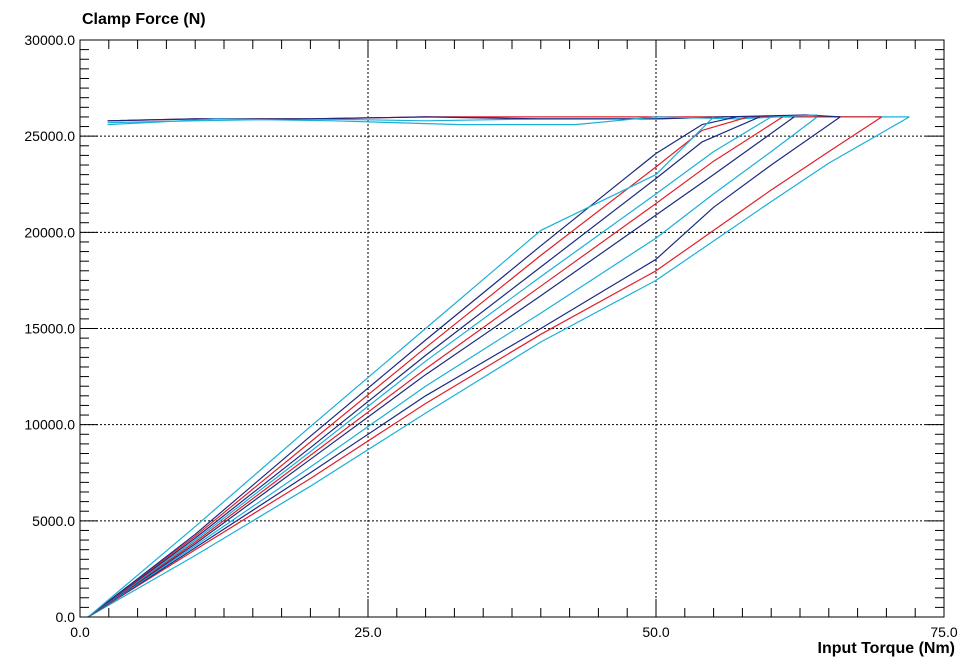 Image resolution: width=963 pixels, height=667 pixels. What do you see at coordinates (144, 19) in the screenshot?
I see `y-axis-title: Clamp Force (N)` at bounding box center [144, 19].